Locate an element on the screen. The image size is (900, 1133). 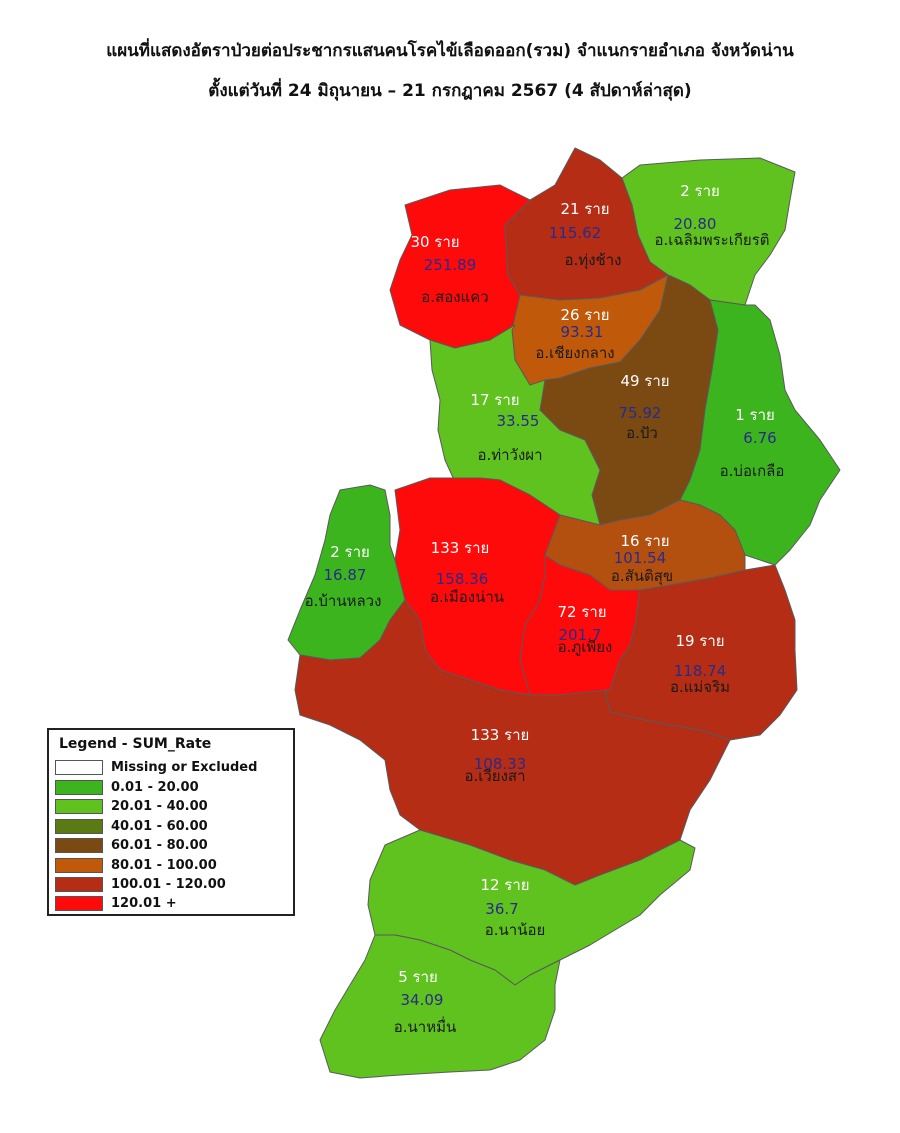
district-bo-kluea is located at coordinates (760, 432).